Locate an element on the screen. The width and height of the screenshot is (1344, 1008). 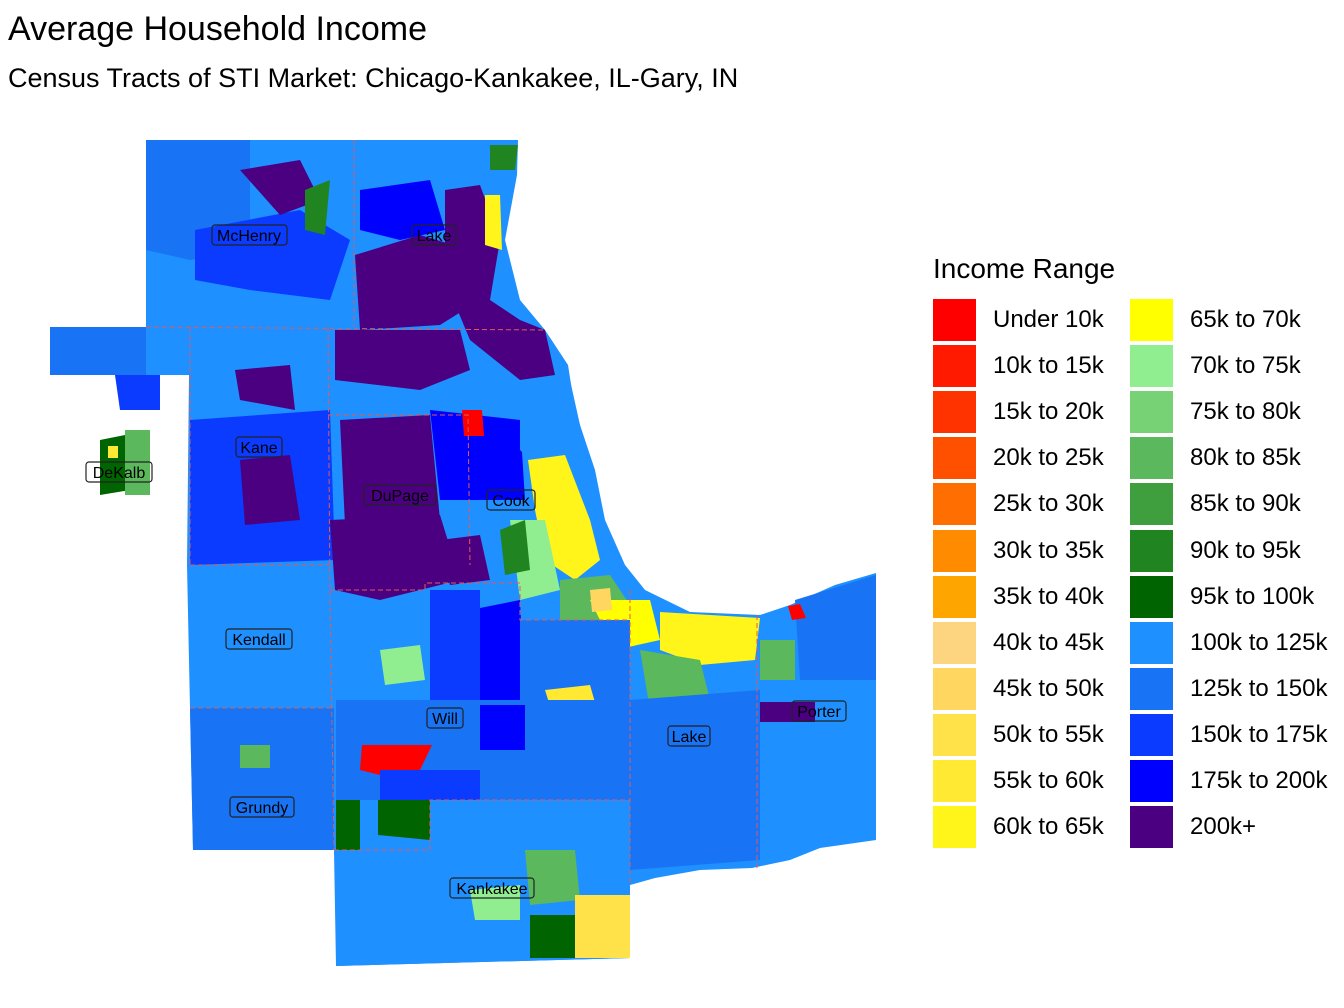
county-label-grundy: Grundy is located at coordinates (262, 807).